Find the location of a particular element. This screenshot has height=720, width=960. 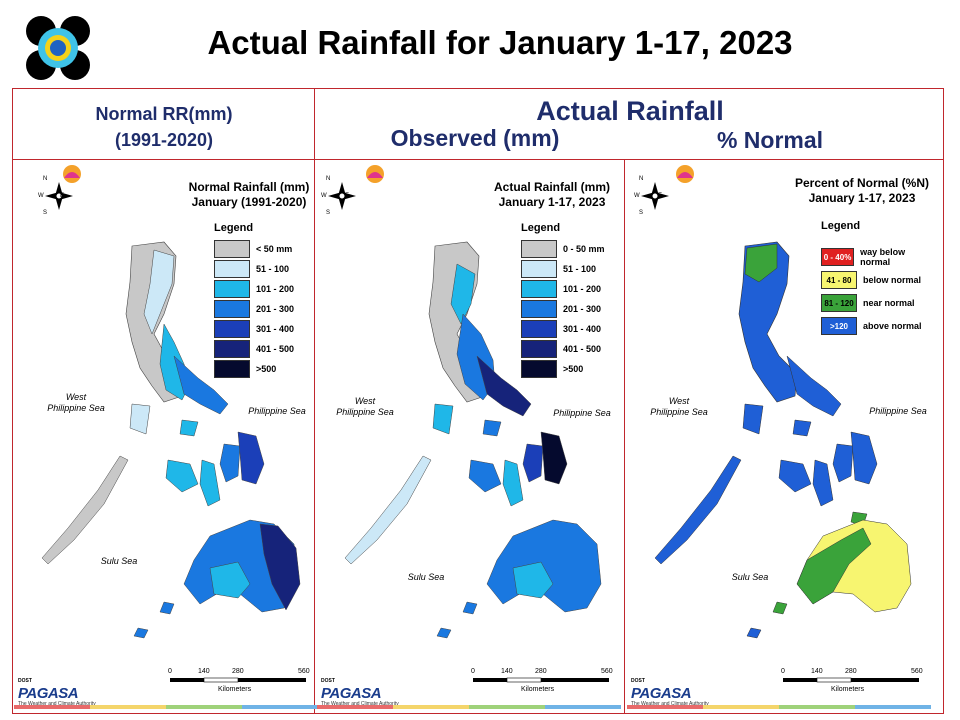

header-divider is located at coordinates (478, 159).